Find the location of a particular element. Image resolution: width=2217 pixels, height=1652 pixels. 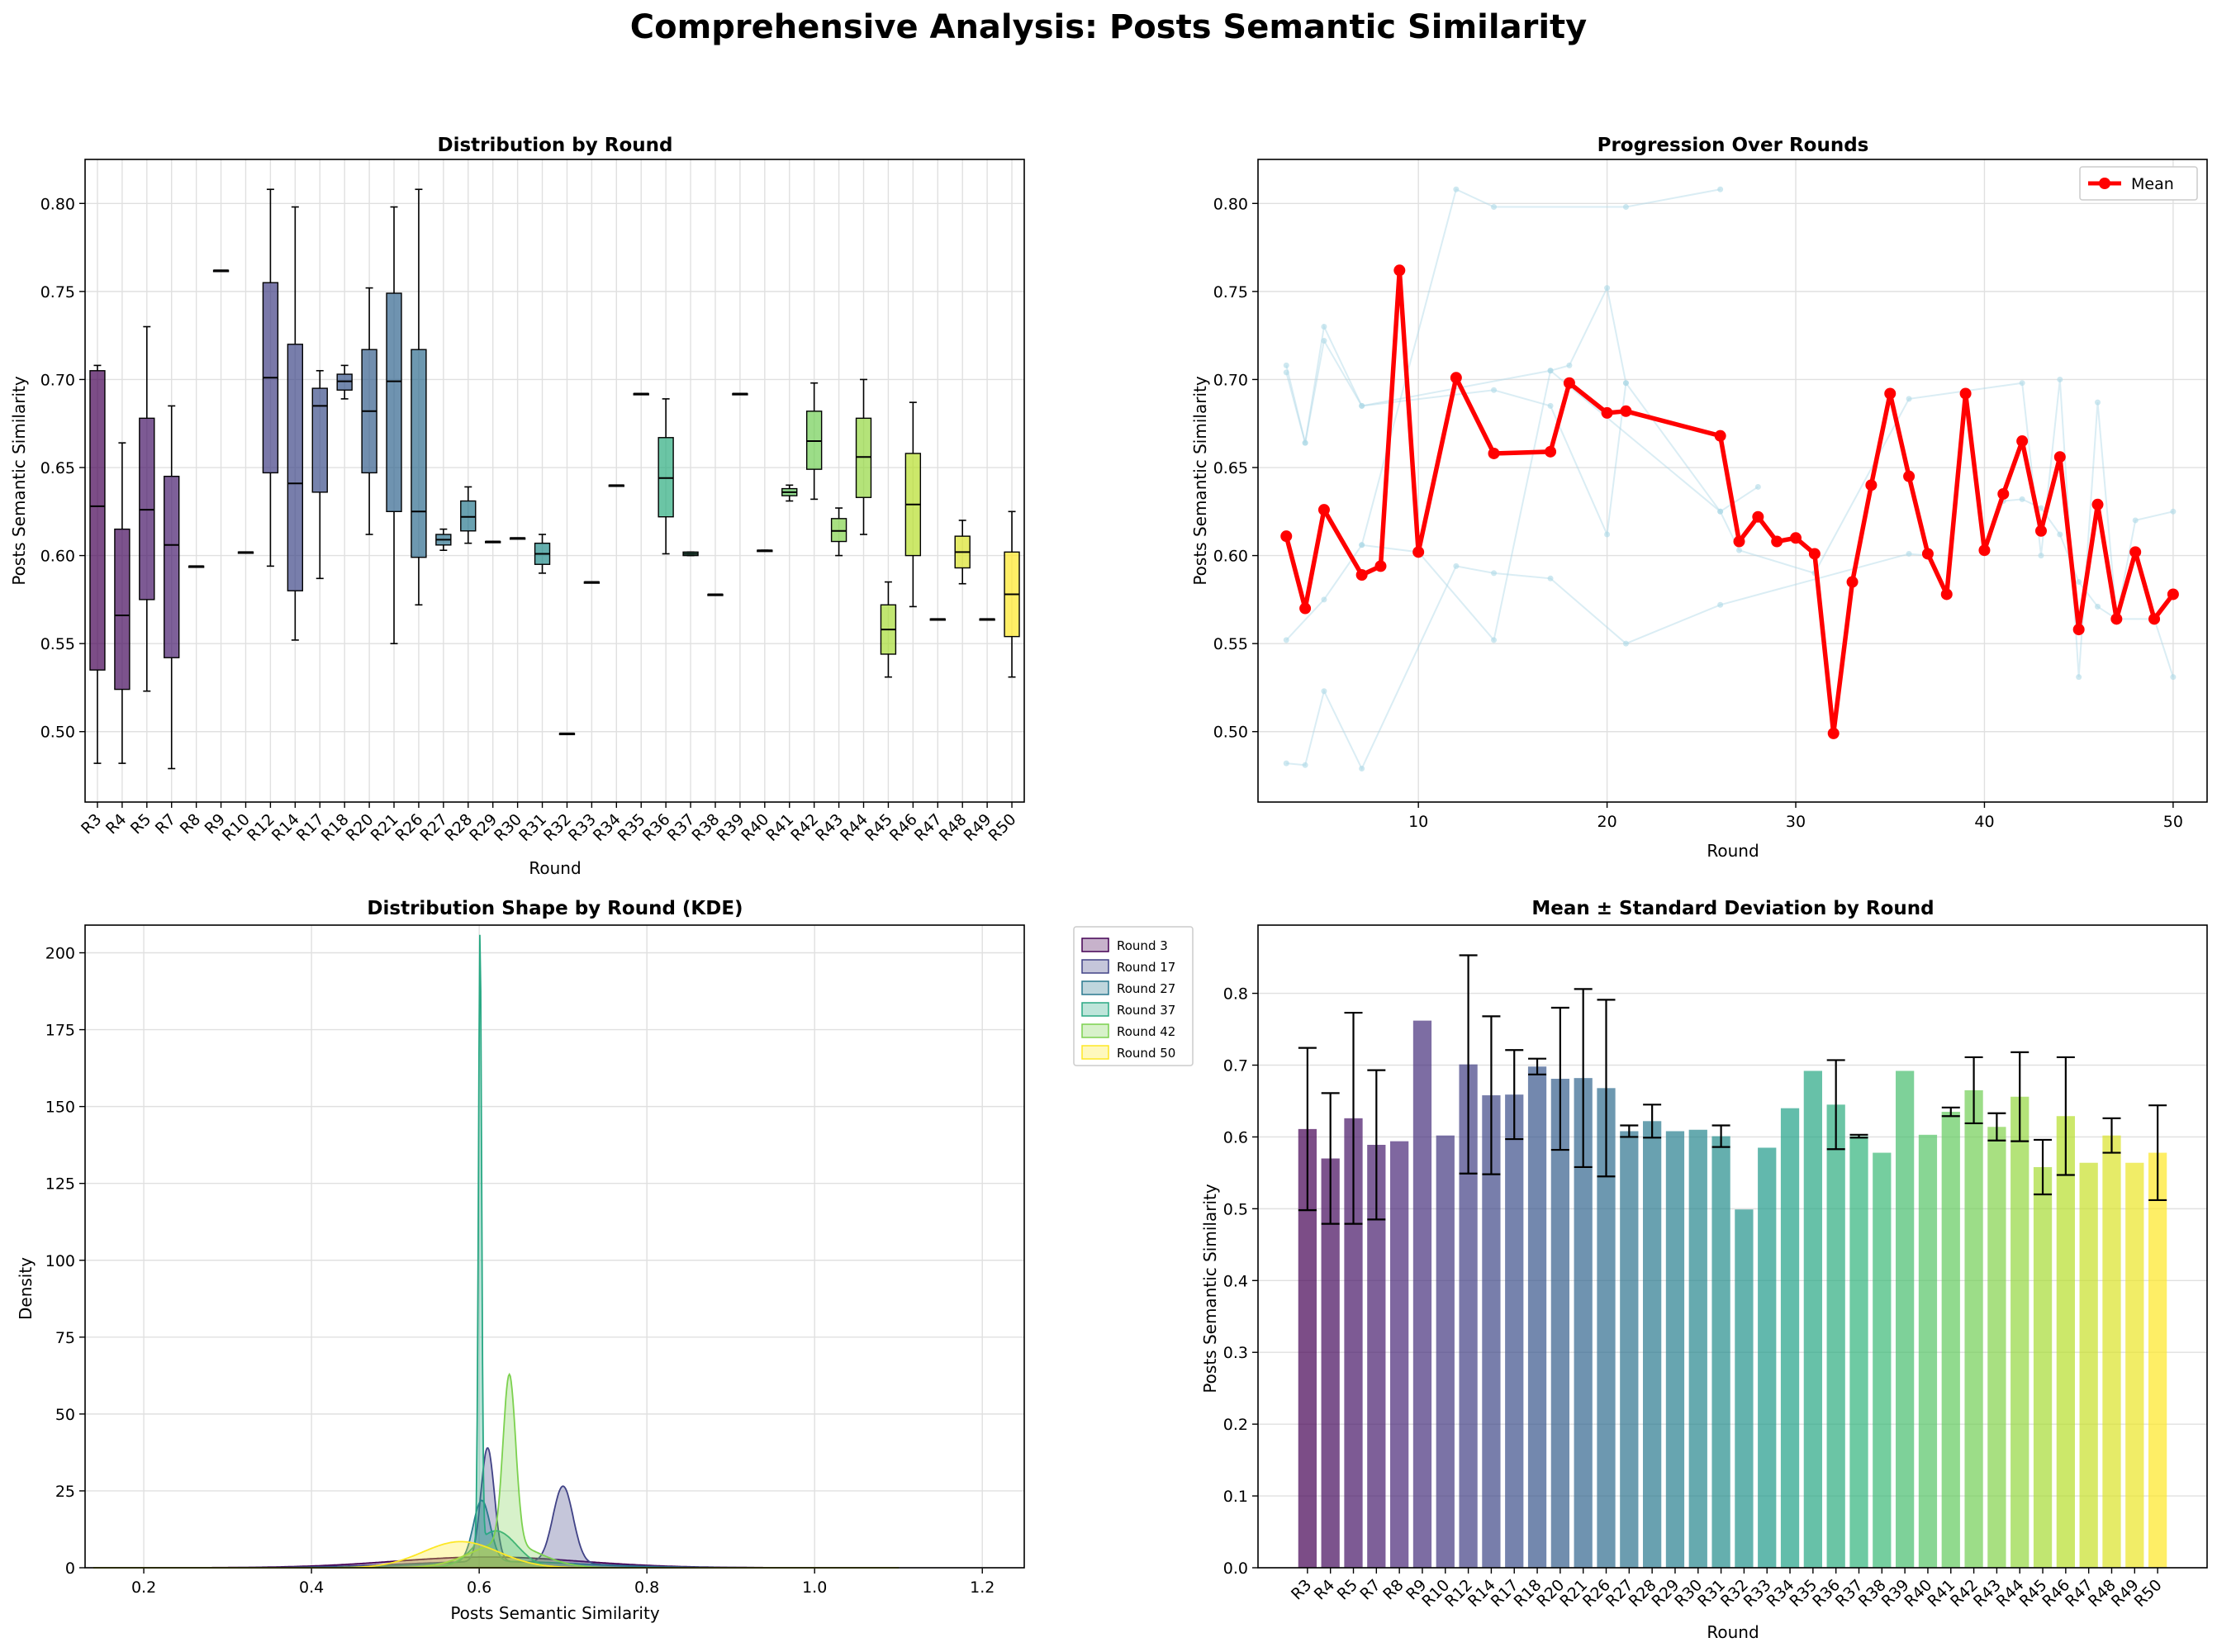

mean-point-R40 is located at coordinates (1984, 550).